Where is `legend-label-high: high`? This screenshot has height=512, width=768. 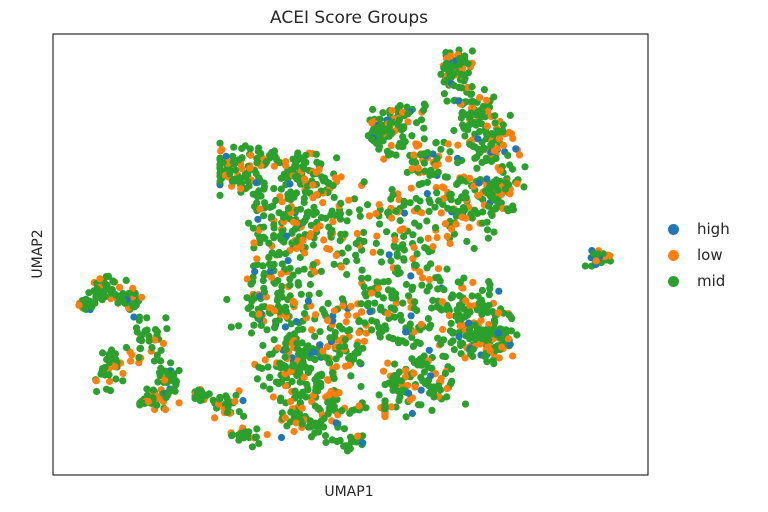 legend-label-high: high is located at coordinates (713, 229).